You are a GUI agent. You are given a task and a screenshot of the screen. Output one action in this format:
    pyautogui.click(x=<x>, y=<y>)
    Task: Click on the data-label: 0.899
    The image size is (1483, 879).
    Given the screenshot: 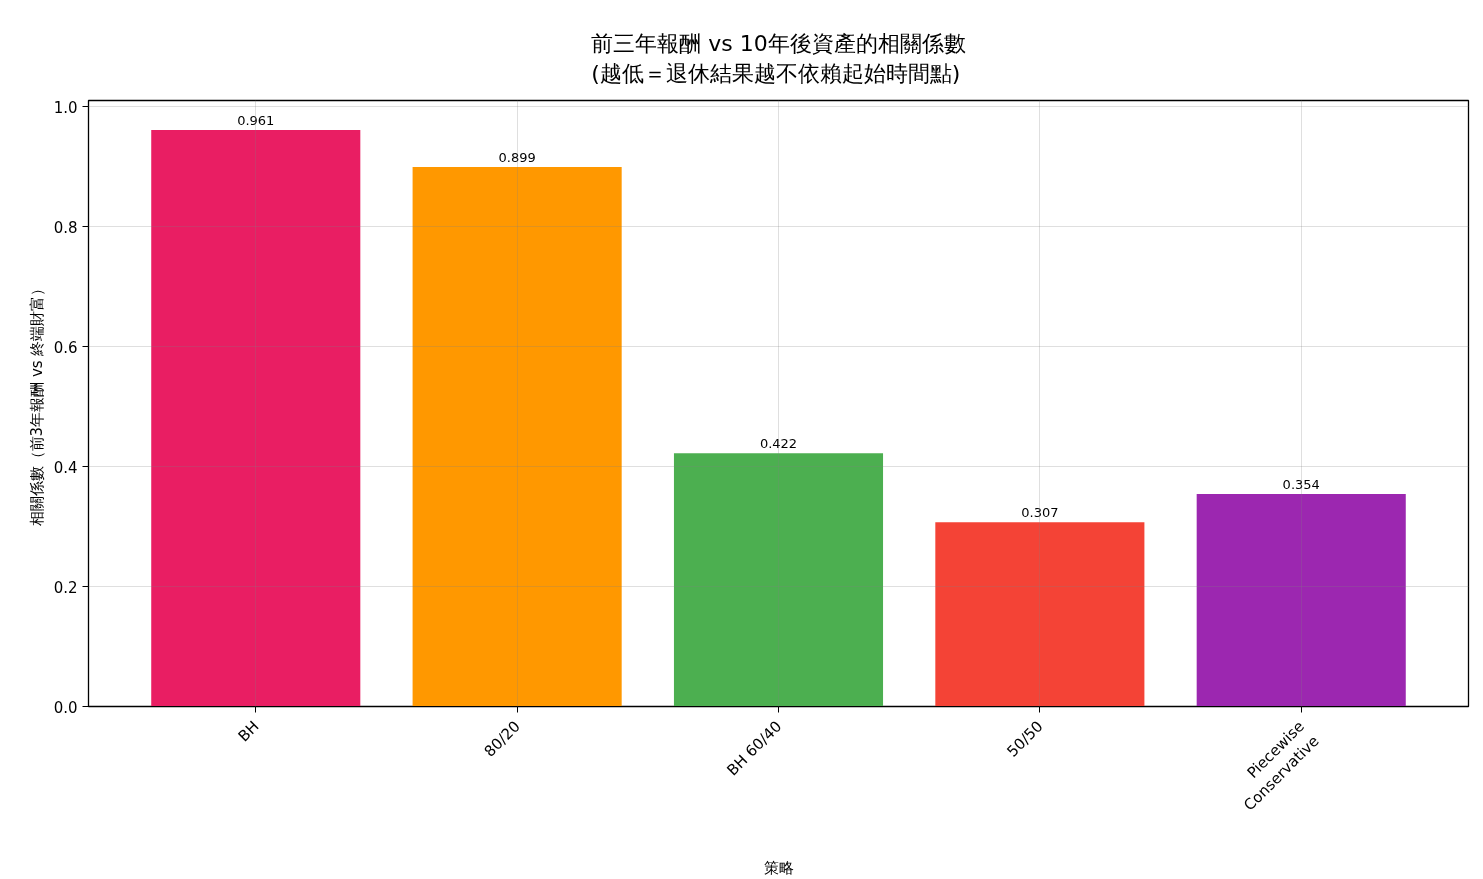 What is the action you would take?
    pyautogui.click(x=517, y=158)
    